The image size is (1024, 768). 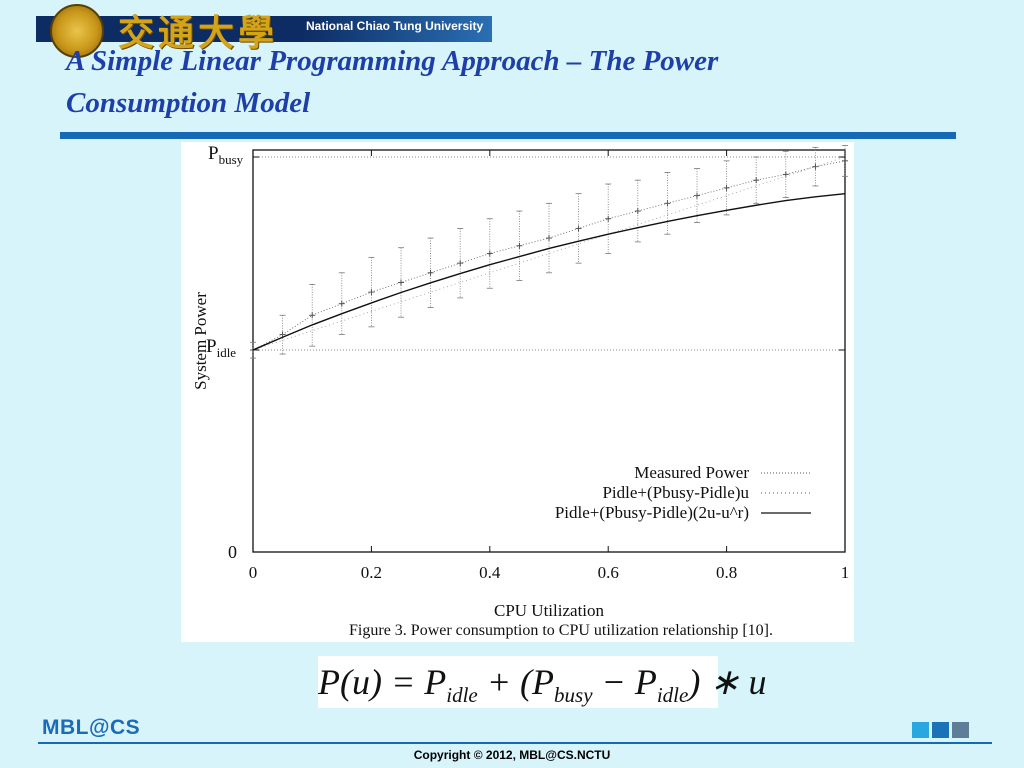 What do you see at coordinates (253, 572) in the screenshot?
I see `x-tick-label: 0` at bounding box center [253, 572].